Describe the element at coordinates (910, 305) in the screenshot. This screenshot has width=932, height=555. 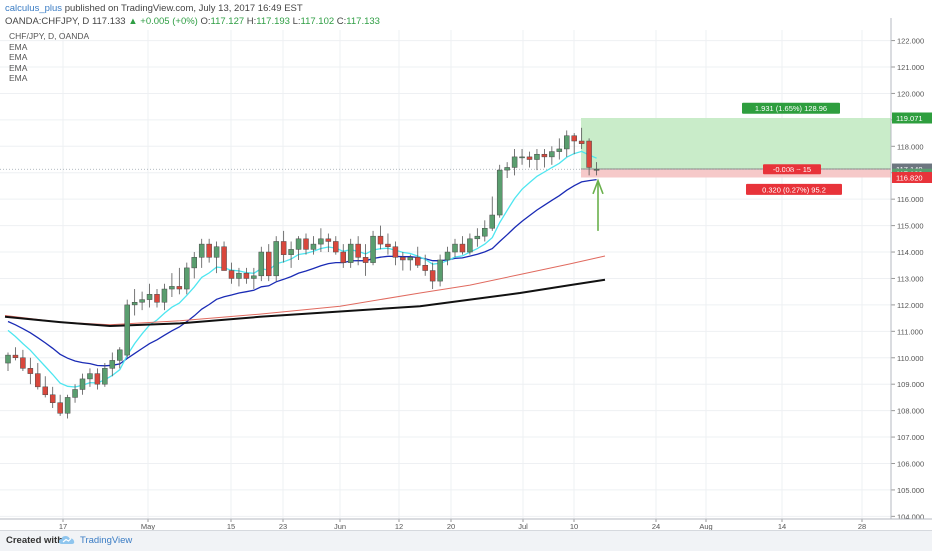
I see `y-tick-label: 112.000` at that location.